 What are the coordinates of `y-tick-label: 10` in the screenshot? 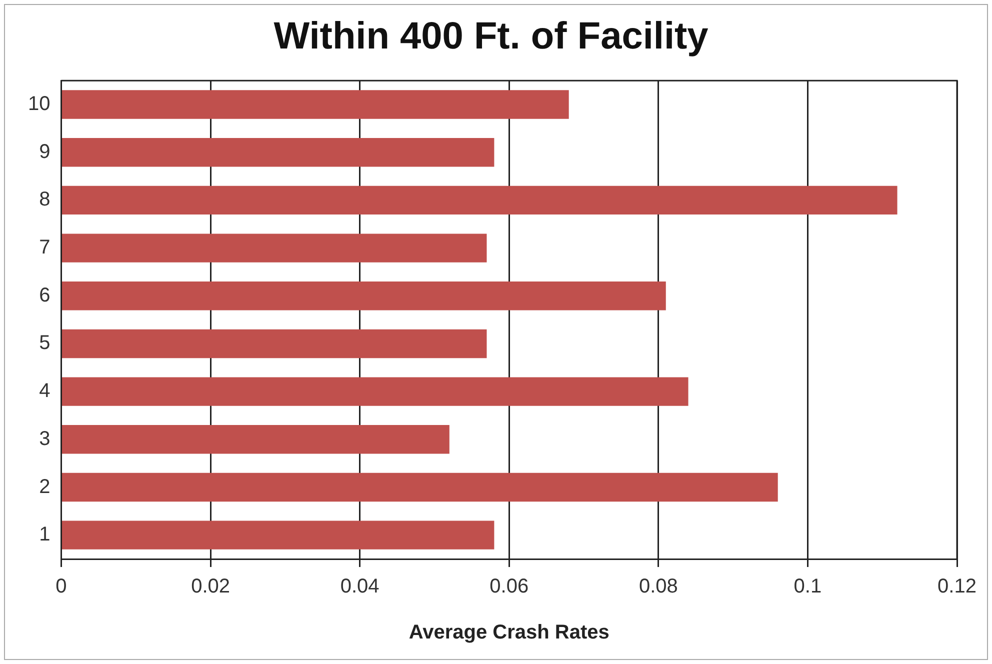 It's located at (39, 104).